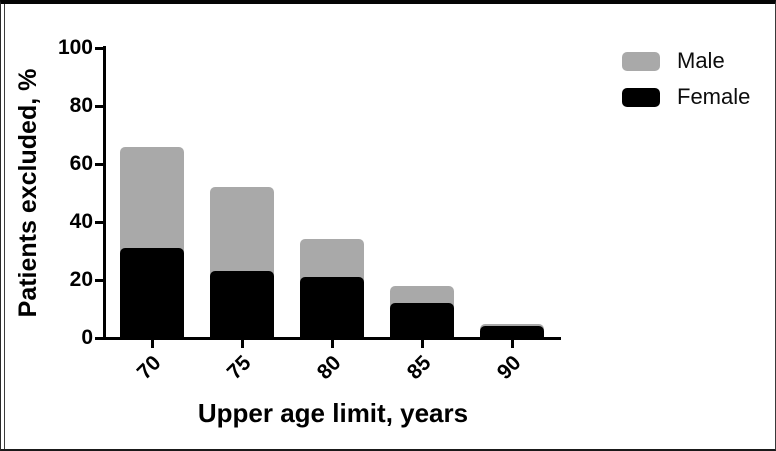 This screenshot has width=776, height=451. Describe the element at coordinates (81, 279) in the screenshot. I see `y-tick-label-20: 20` at that location.